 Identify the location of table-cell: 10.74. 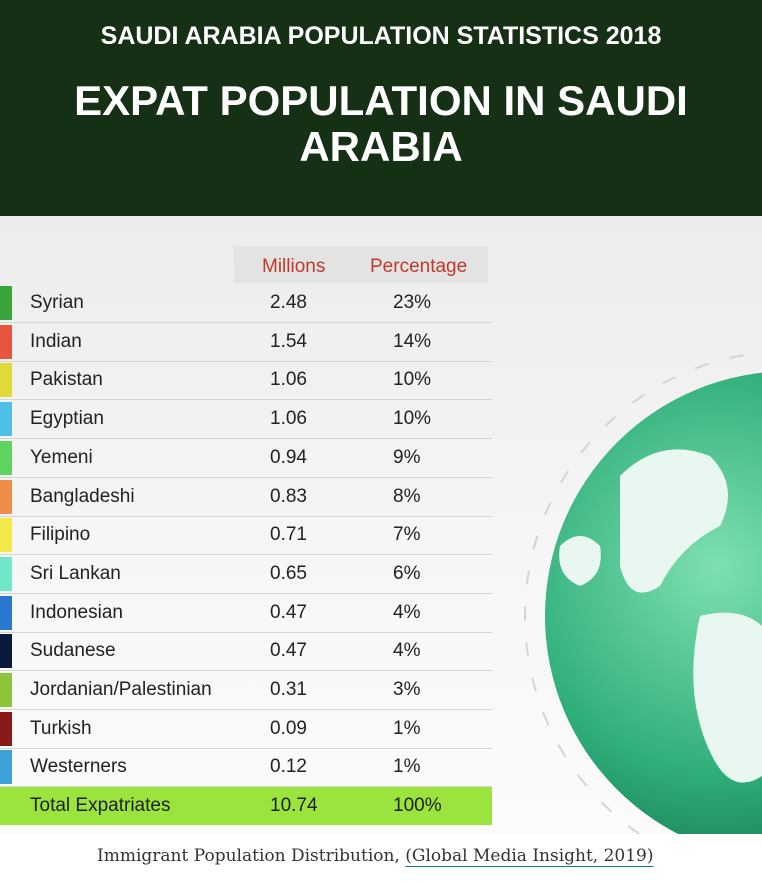
(294, 806).